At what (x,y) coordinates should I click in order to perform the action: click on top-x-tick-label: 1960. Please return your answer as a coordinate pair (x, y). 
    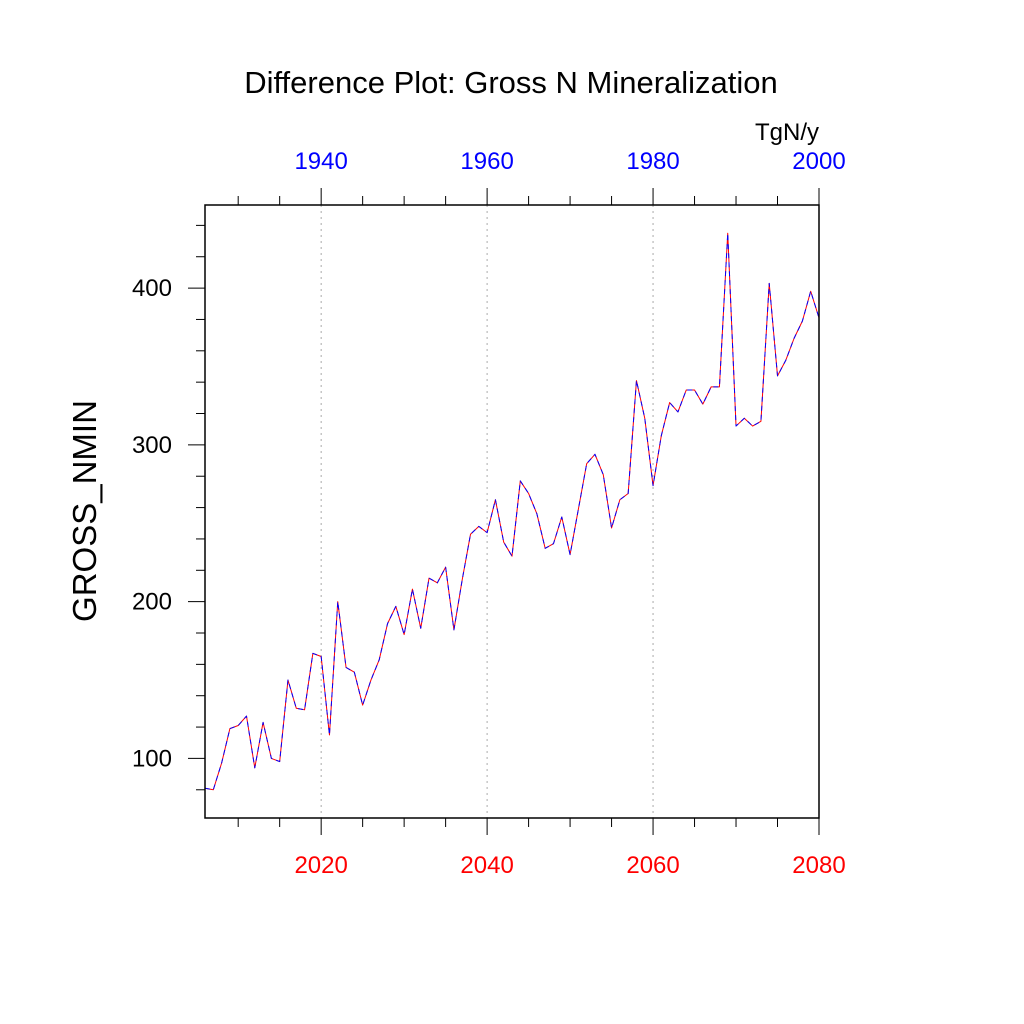
    Looking at the image, I should click on (486, 161).